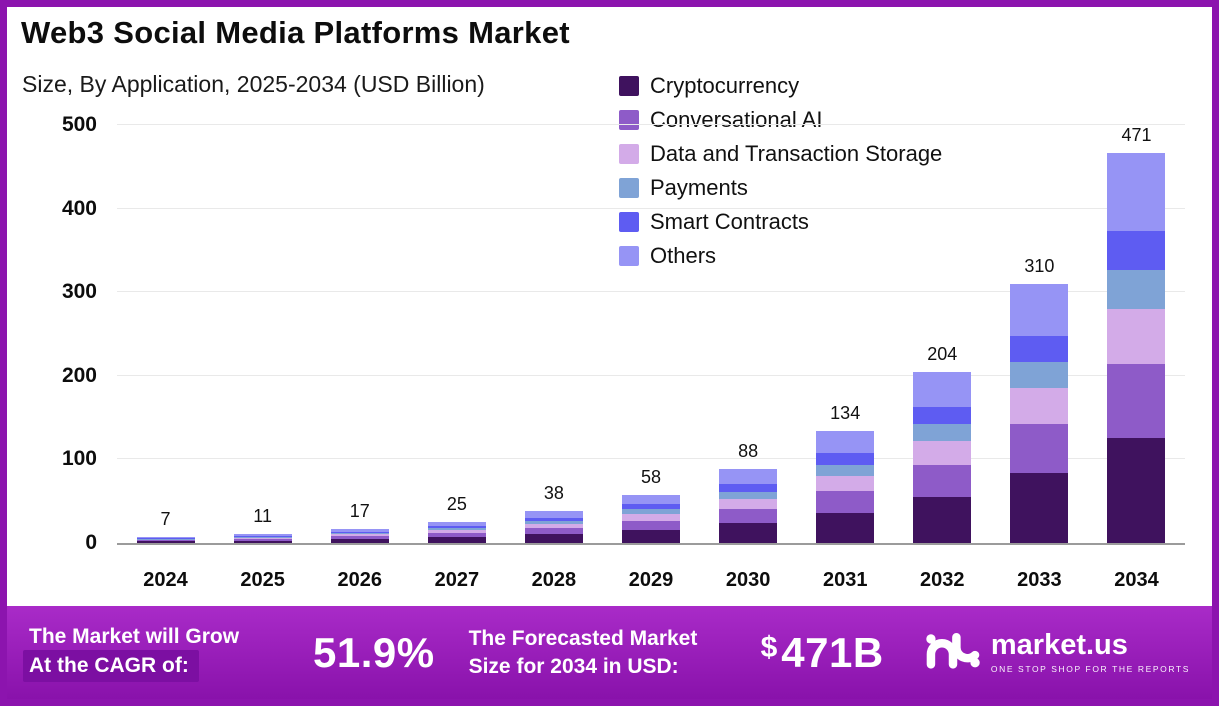 This screenshot has height=706, width=1219. Describe the element at coordinates (780, 222) in the screenshot. I see `legend-item-smart-contracts: Smart Contracts` at that location.